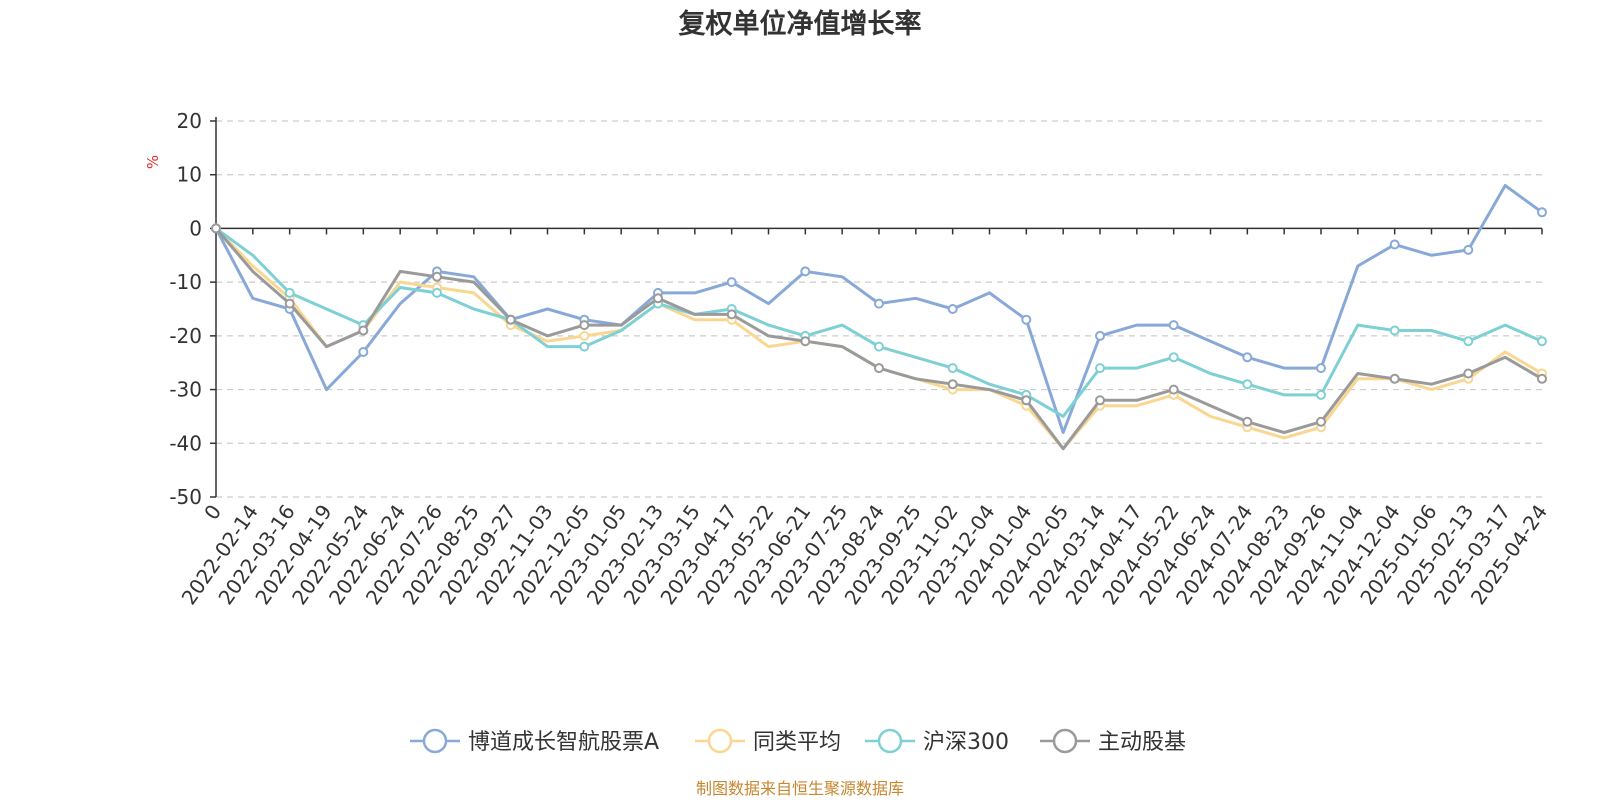 Image resolution: width=1600 pixels, height=800 pixels. What do you see at coordinates (563, 742) in the screenshot?
I see `legend-label: 博道成长智航股票A` at bounding box center [563, 742].